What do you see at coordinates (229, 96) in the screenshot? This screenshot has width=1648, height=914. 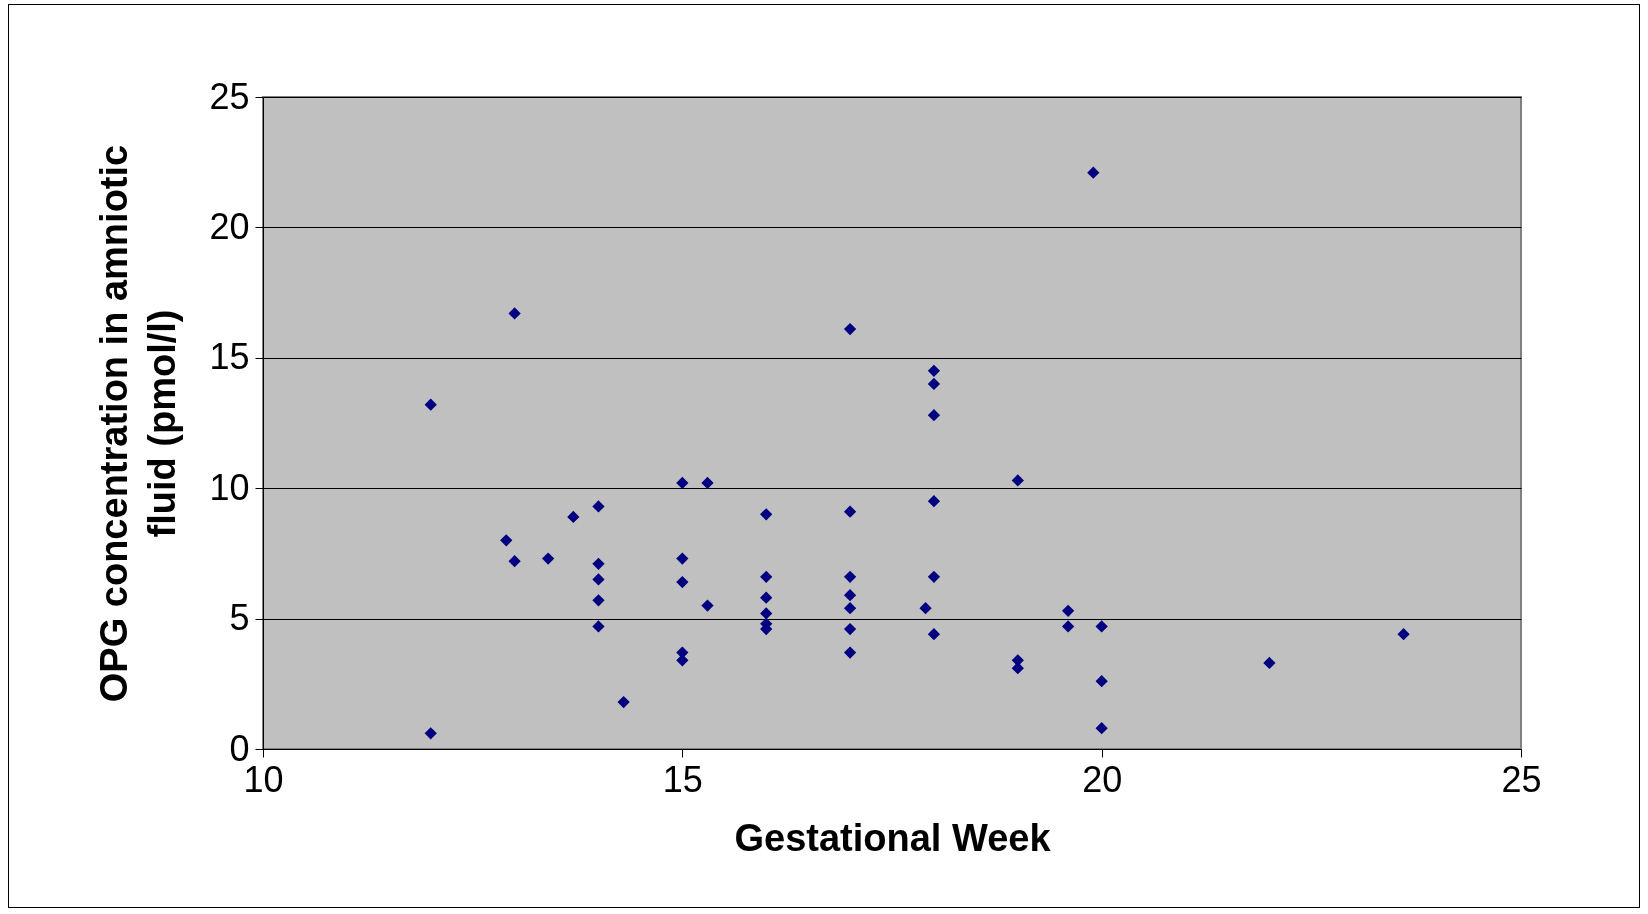 I see `y-tick-label: 25` at bounding box center [229, 96].